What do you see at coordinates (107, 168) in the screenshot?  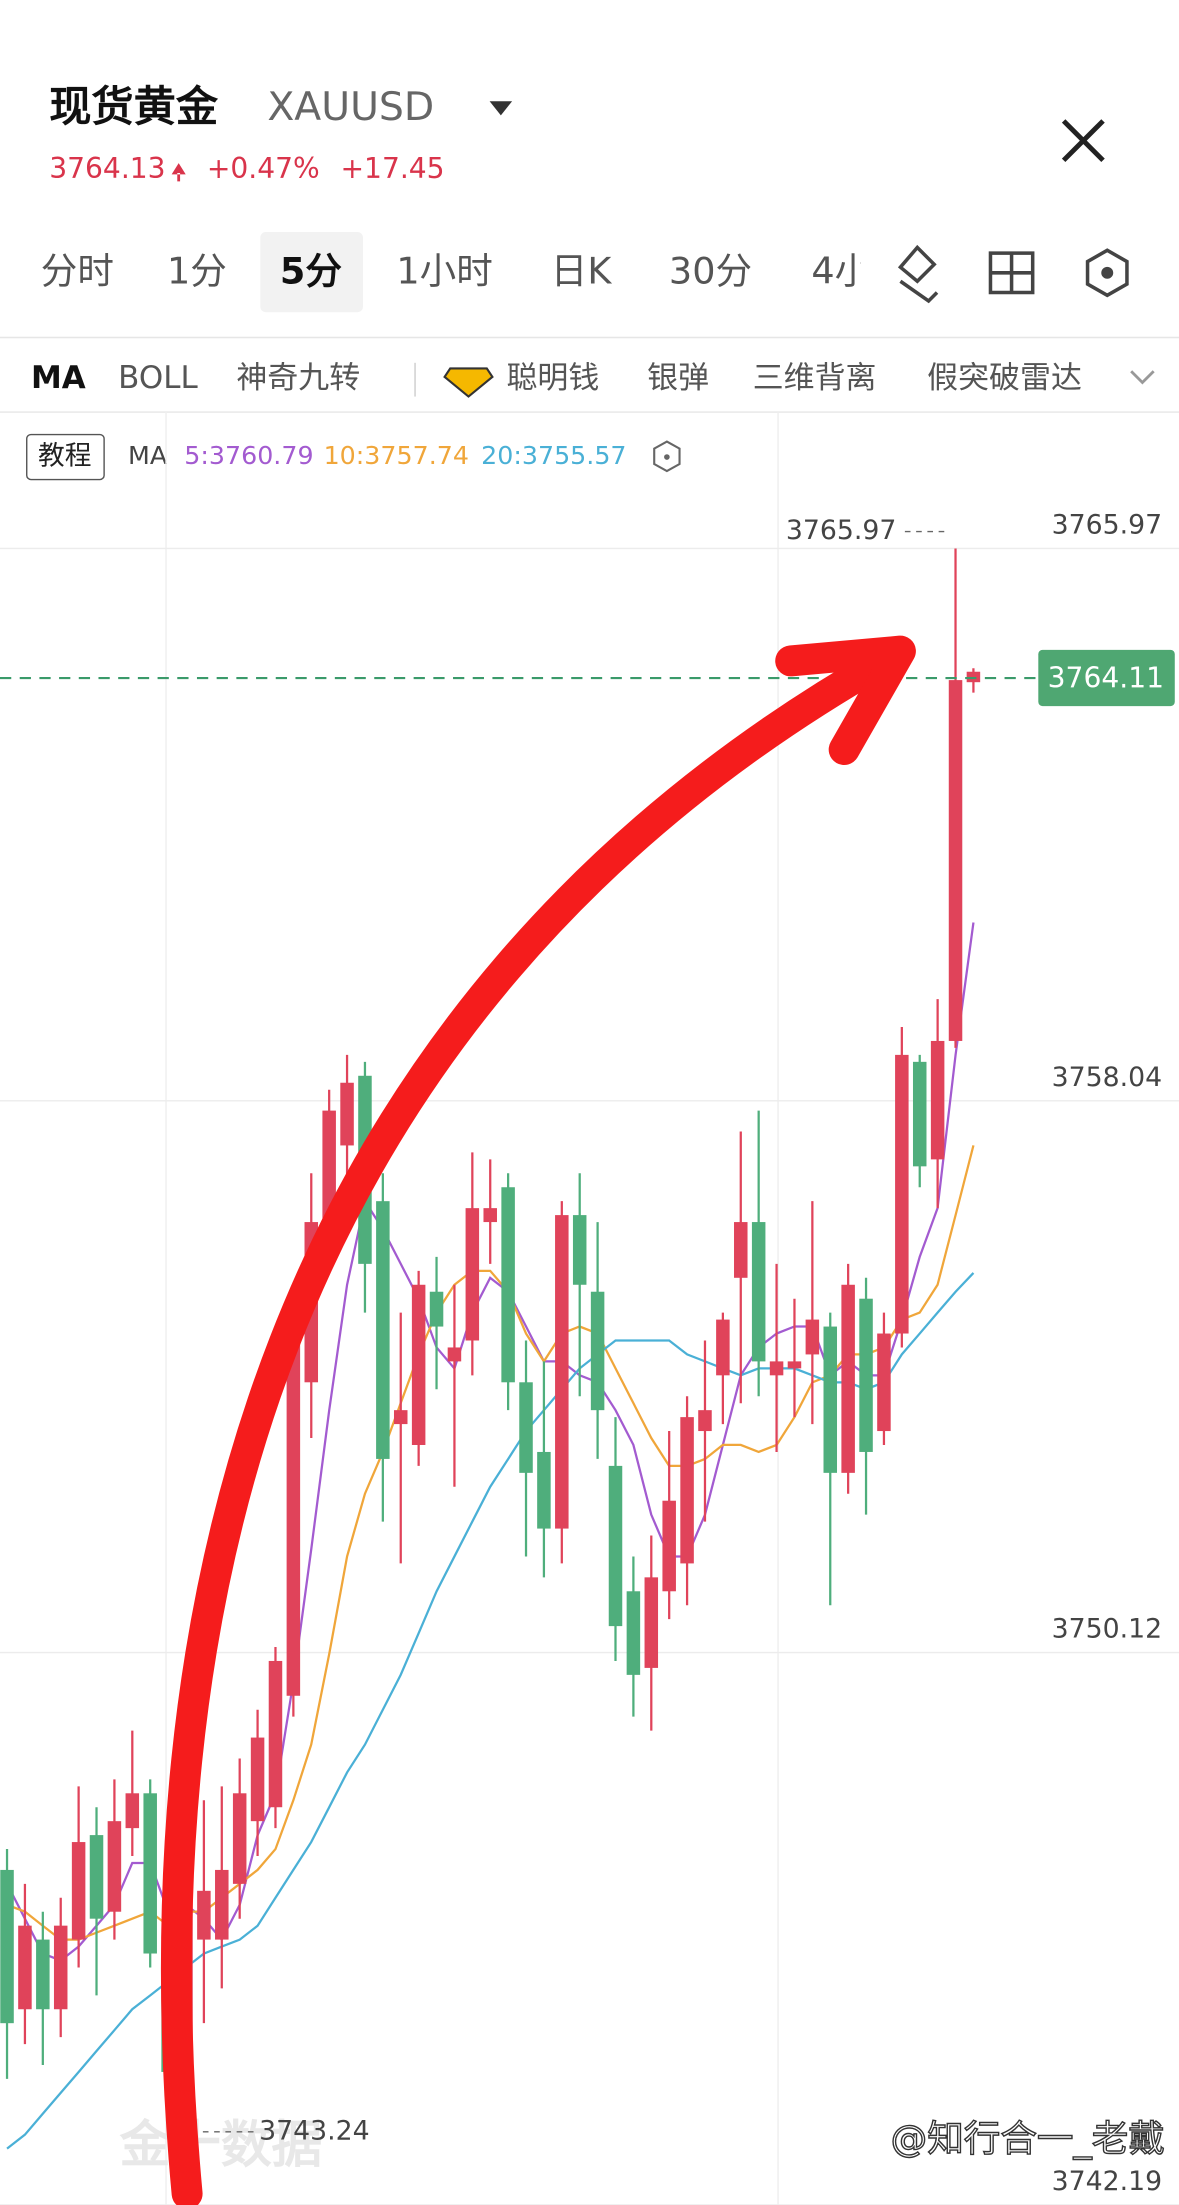 I see `price: 3764.13` at bounding box center [107, 168].